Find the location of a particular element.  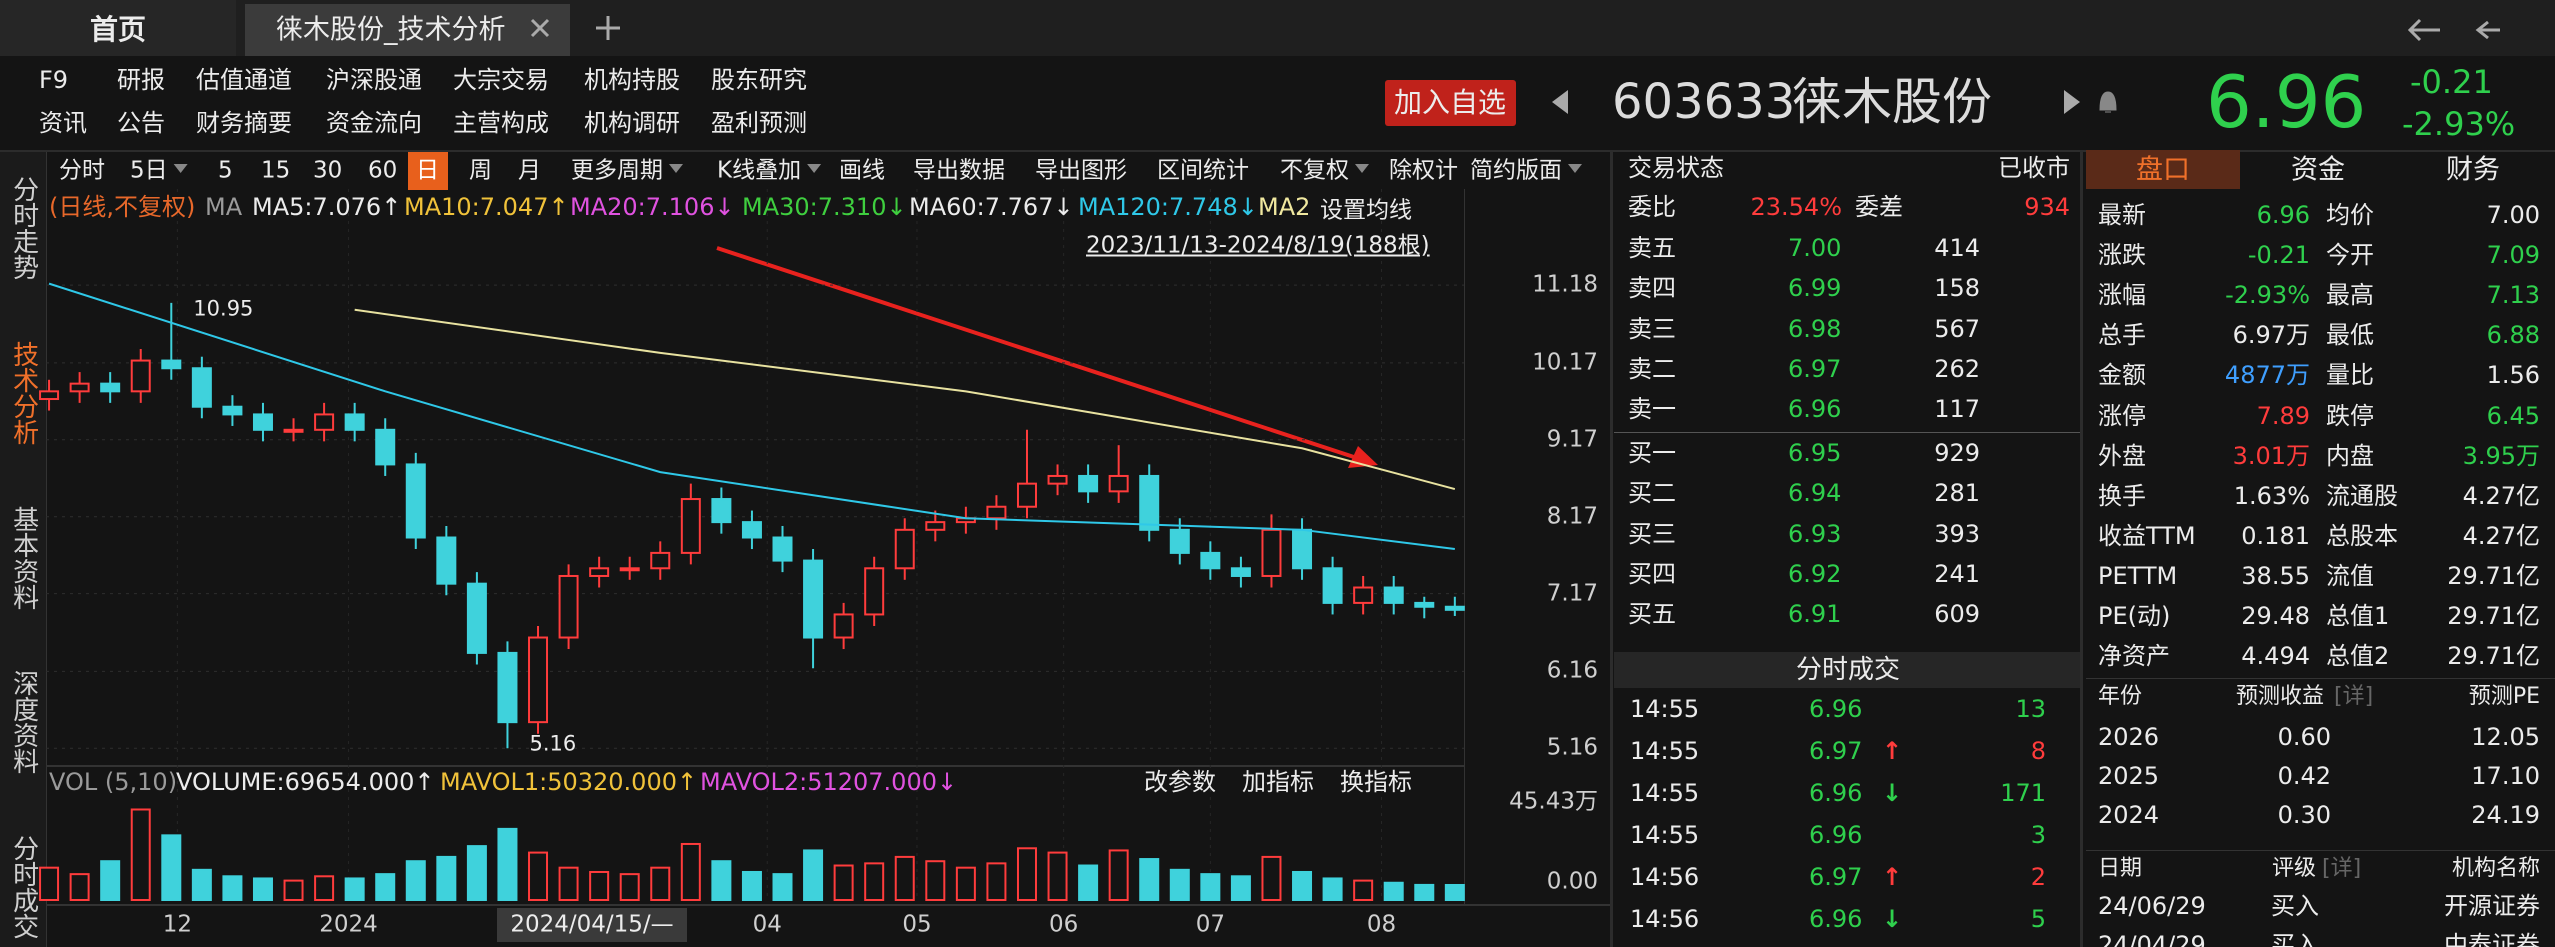

toolbar-item: 日 is located at coordinates (427, 170).